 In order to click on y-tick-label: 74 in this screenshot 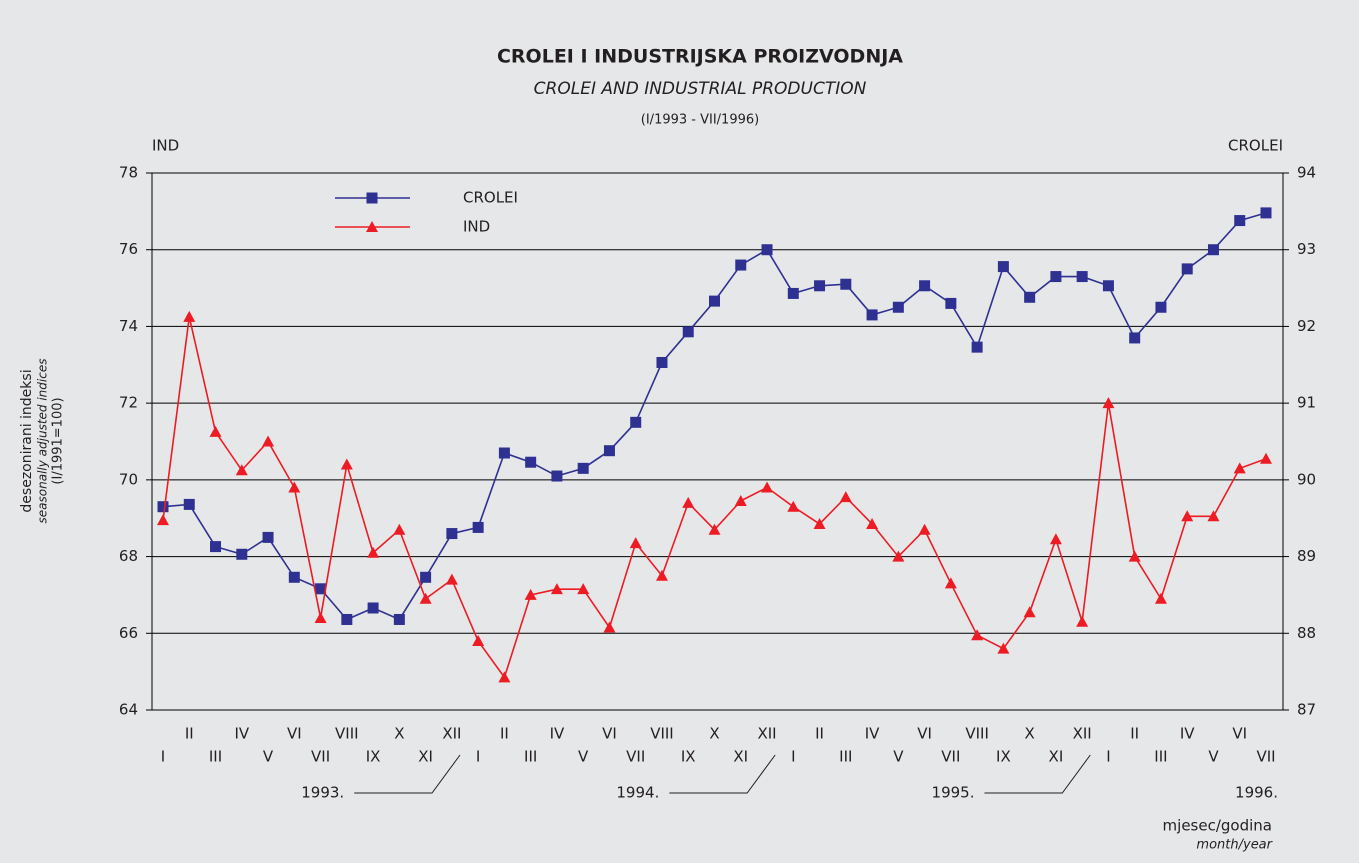, I will do `click(128, 326)`.